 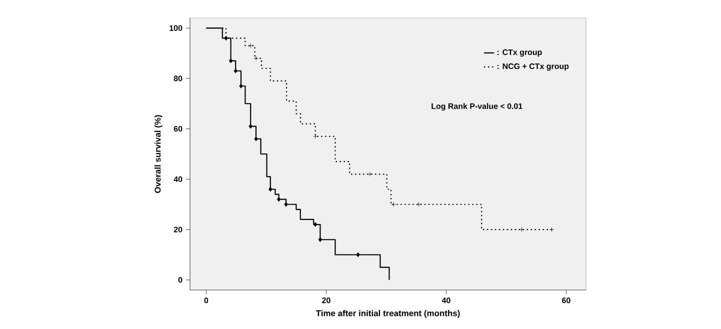 I want to click on x-axis-title: Time after initial treatment (months), so click(x=388, y=314).